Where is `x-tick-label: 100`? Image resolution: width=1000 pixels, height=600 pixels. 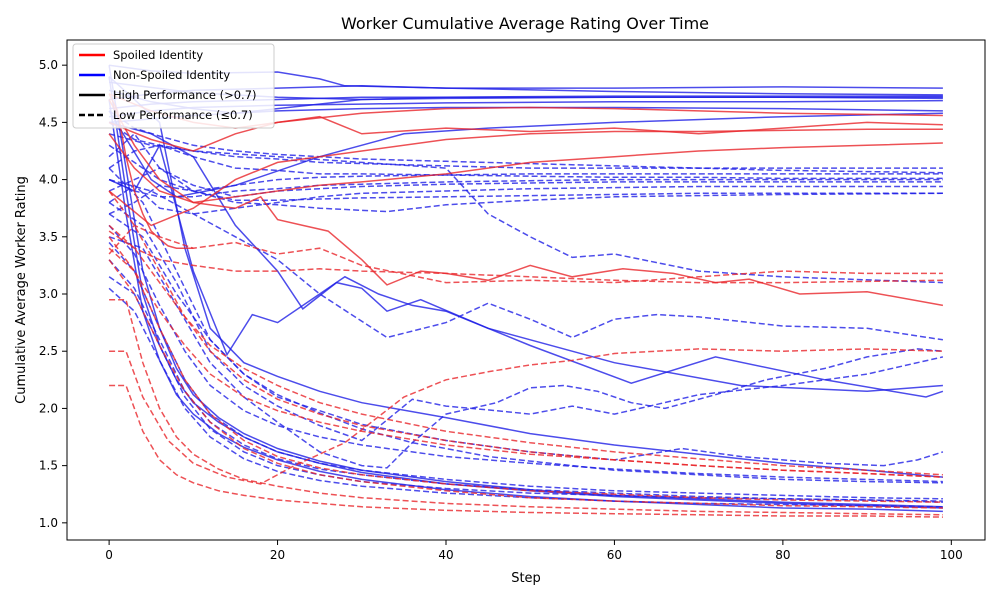 x-tick-label: 100 is located at coordinates (951, 555).